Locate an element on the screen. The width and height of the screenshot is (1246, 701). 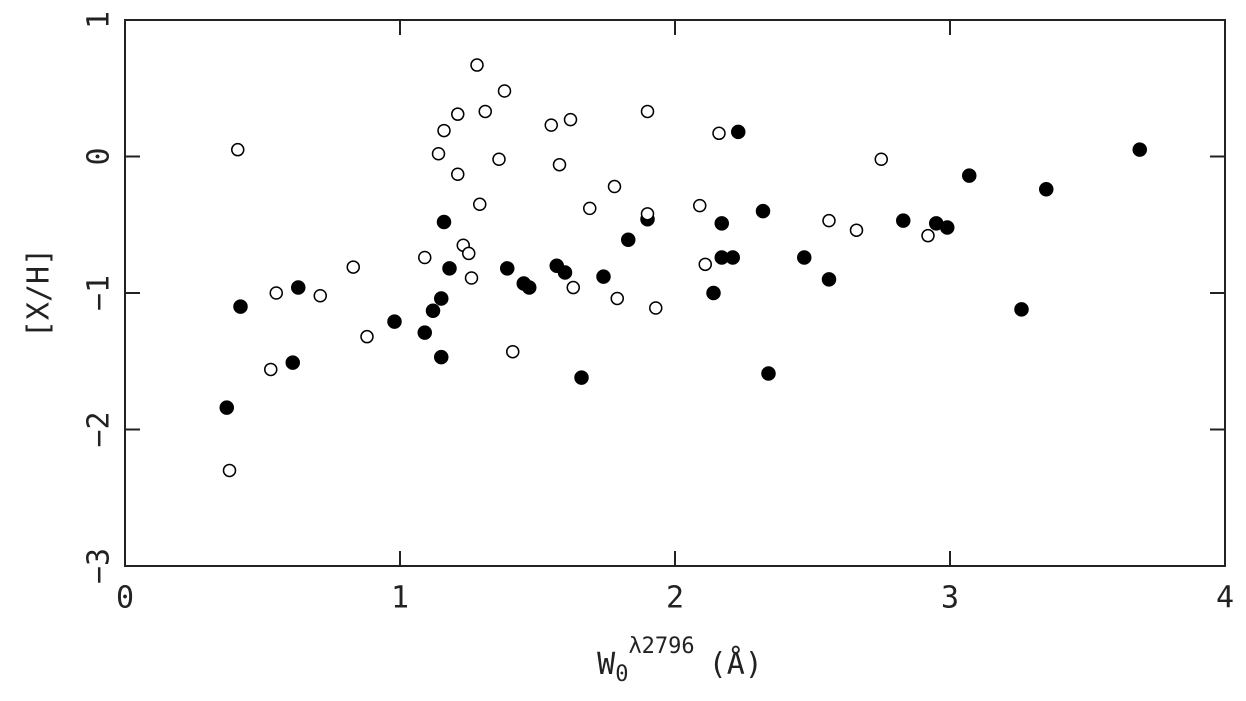
x-label-sup: λ2796 is located at coordinates (661, 646).